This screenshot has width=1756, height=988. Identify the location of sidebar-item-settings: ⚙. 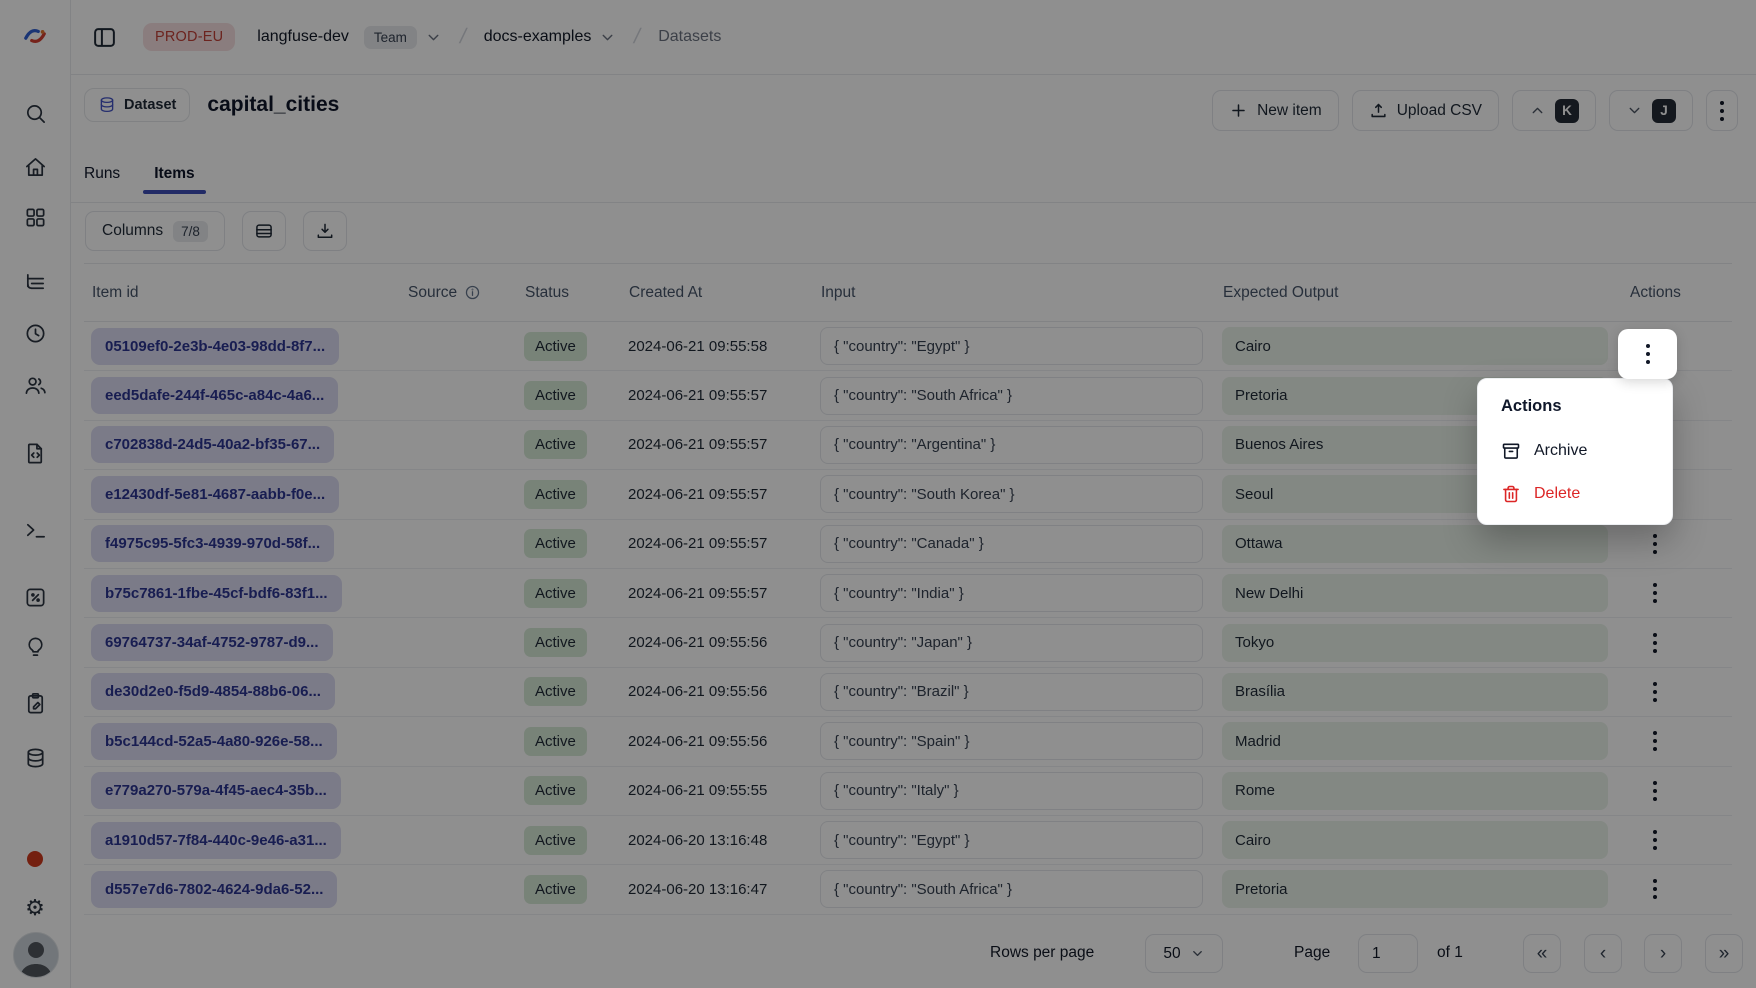
(35, 908).